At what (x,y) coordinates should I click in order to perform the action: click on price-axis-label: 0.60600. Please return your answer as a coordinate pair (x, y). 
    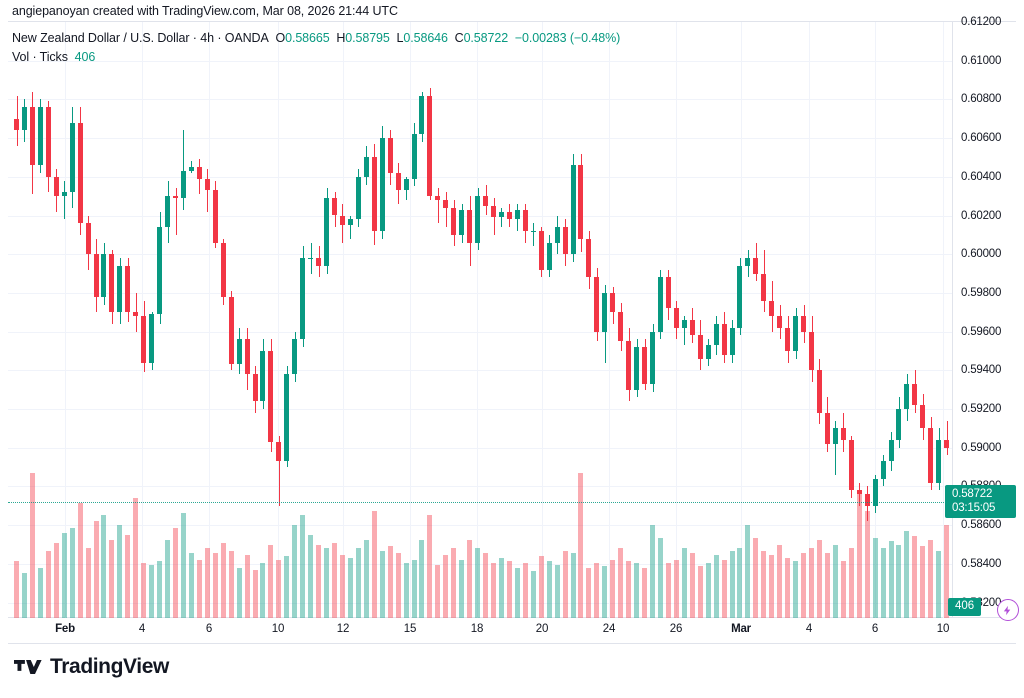
    Looking at the image, I should click on (981, 138).